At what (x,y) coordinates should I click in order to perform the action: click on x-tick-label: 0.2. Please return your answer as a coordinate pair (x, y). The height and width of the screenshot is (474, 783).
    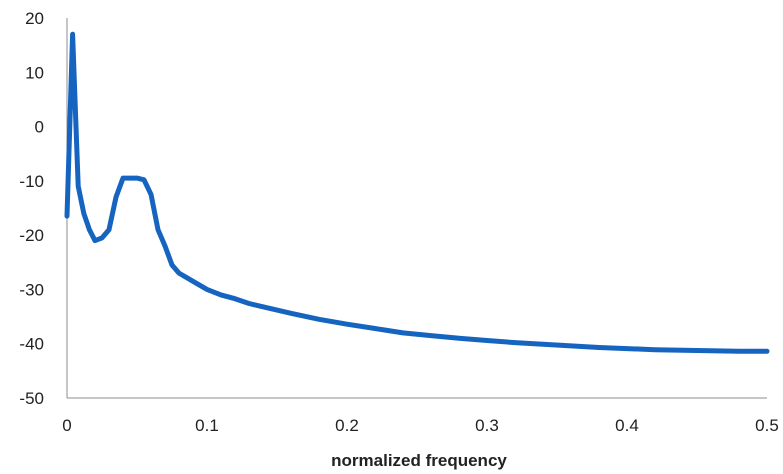
    Looking at the image, I should click on (347, 425).